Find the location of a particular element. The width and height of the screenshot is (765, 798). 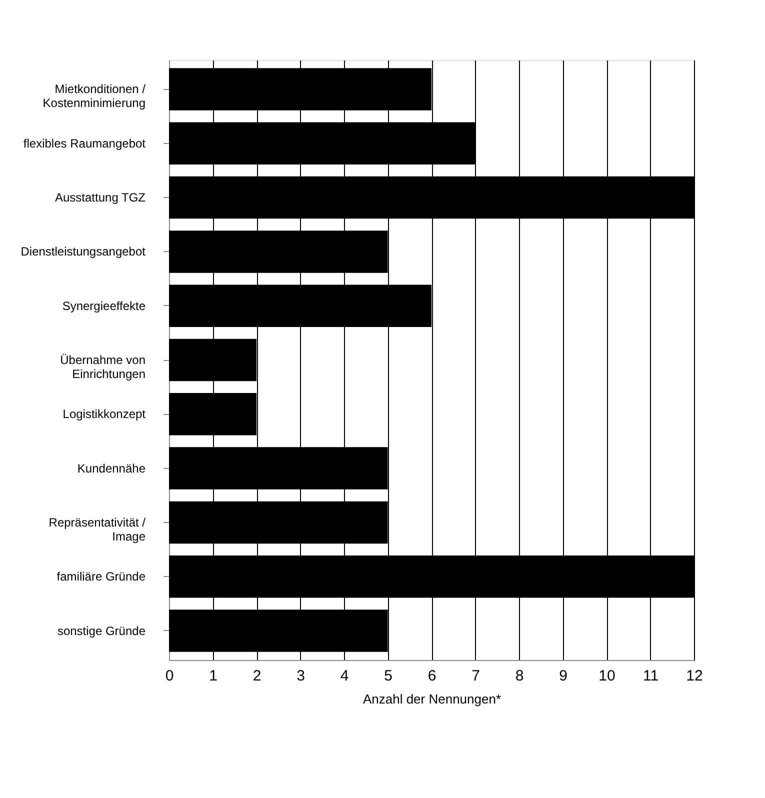

y-tick-label: Dienstleistungsangebot is located at coordinates (83, 251).